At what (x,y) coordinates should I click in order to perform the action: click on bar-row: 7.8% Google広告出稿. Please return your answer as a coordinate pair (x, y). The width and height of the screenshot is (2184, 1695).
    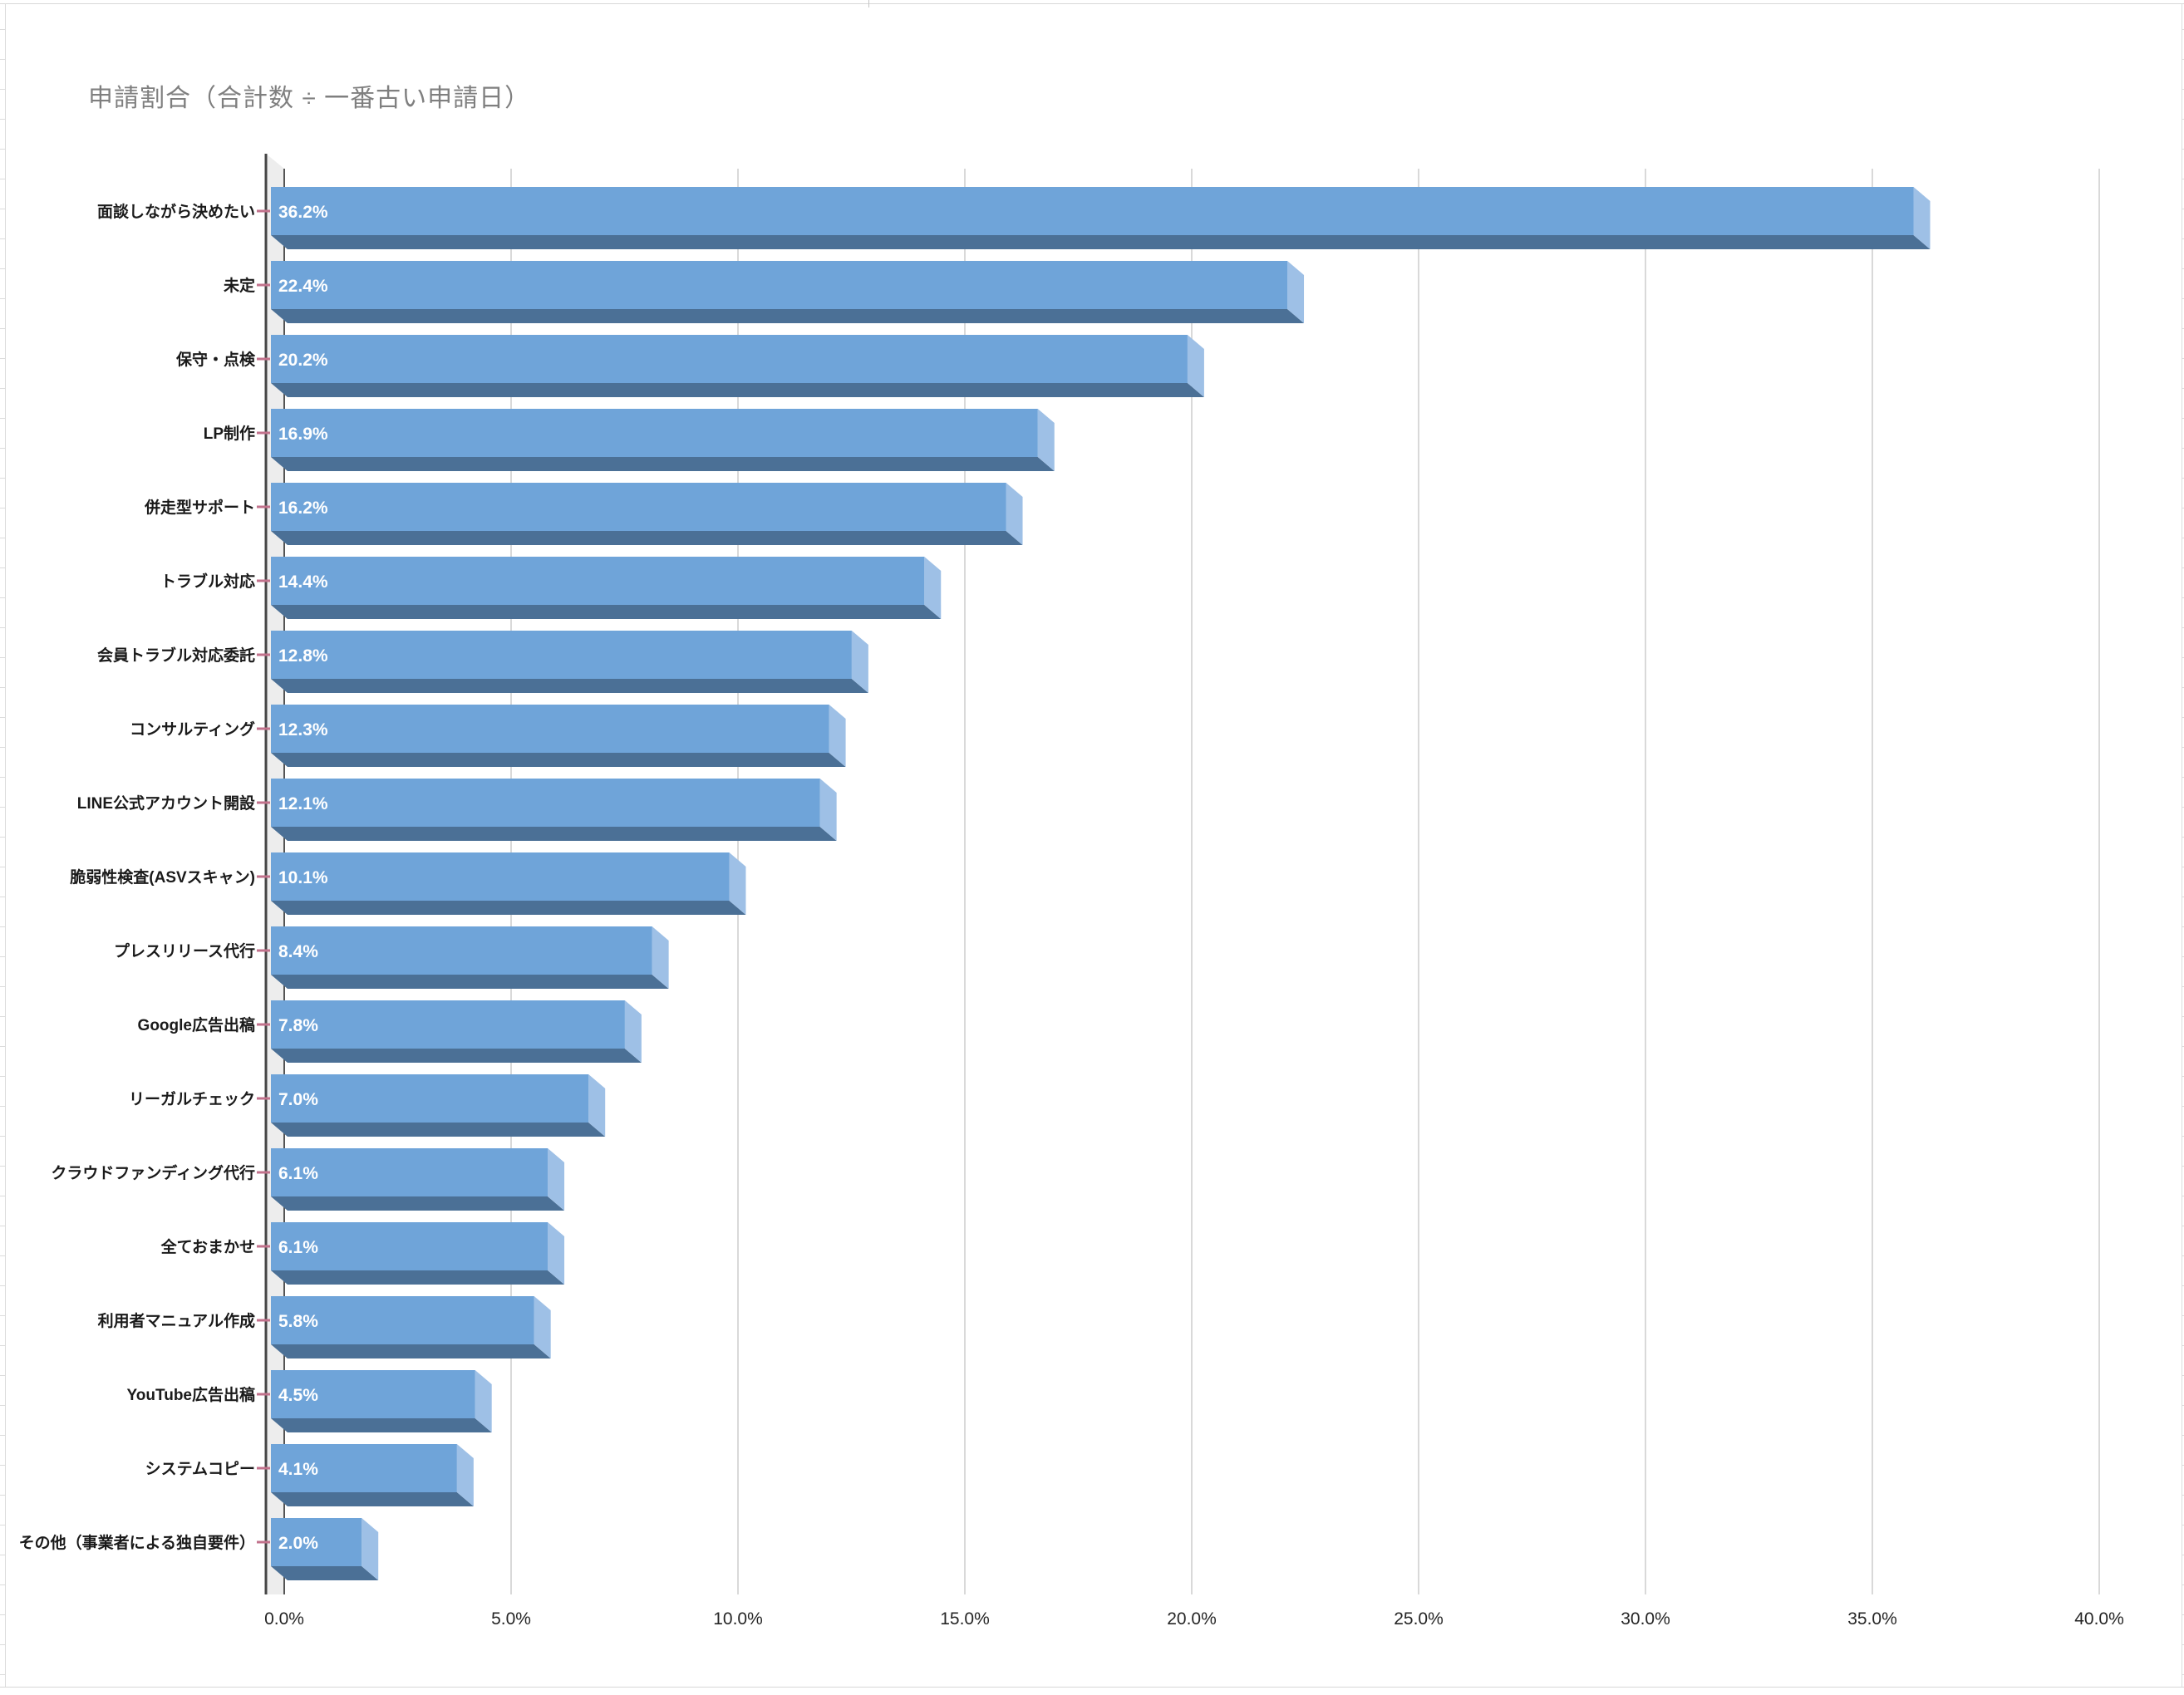
    Looking at the image, I should click on (390, 1032).